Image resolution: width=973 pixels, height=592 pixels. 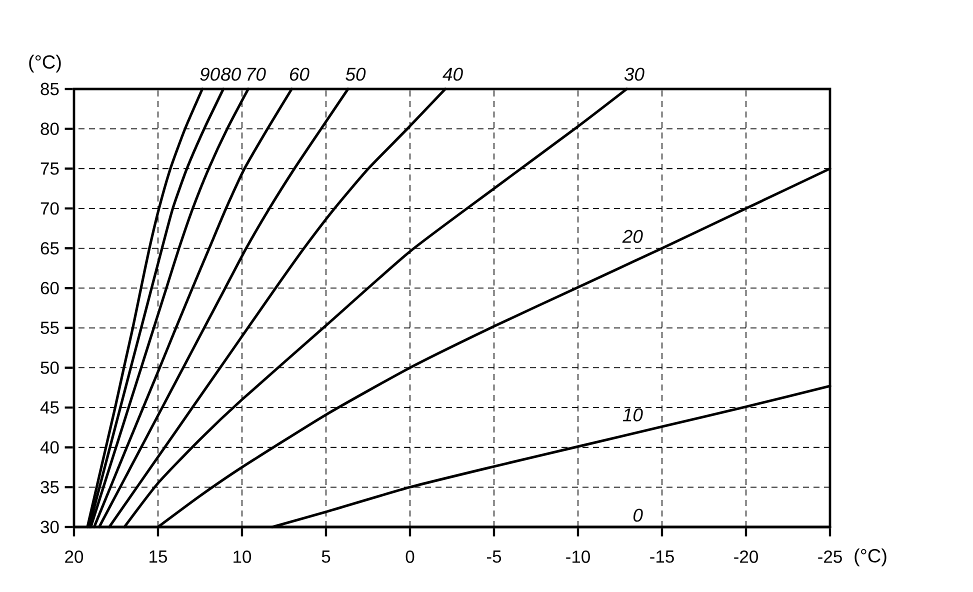 What do you see at coordinates (870, 557) in the screenshot?
I see `x-axis-title: (°C)` at bounding box center [870, 557].